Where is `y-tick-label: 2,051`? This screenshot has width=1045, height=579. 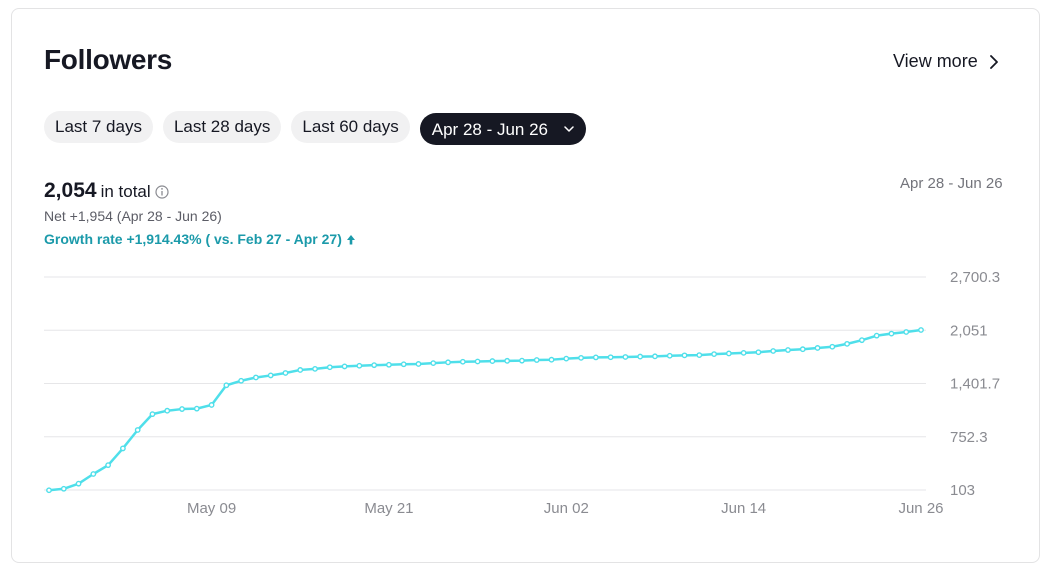 y-tick-label: 2,051 is located at coordinates (969, 330).